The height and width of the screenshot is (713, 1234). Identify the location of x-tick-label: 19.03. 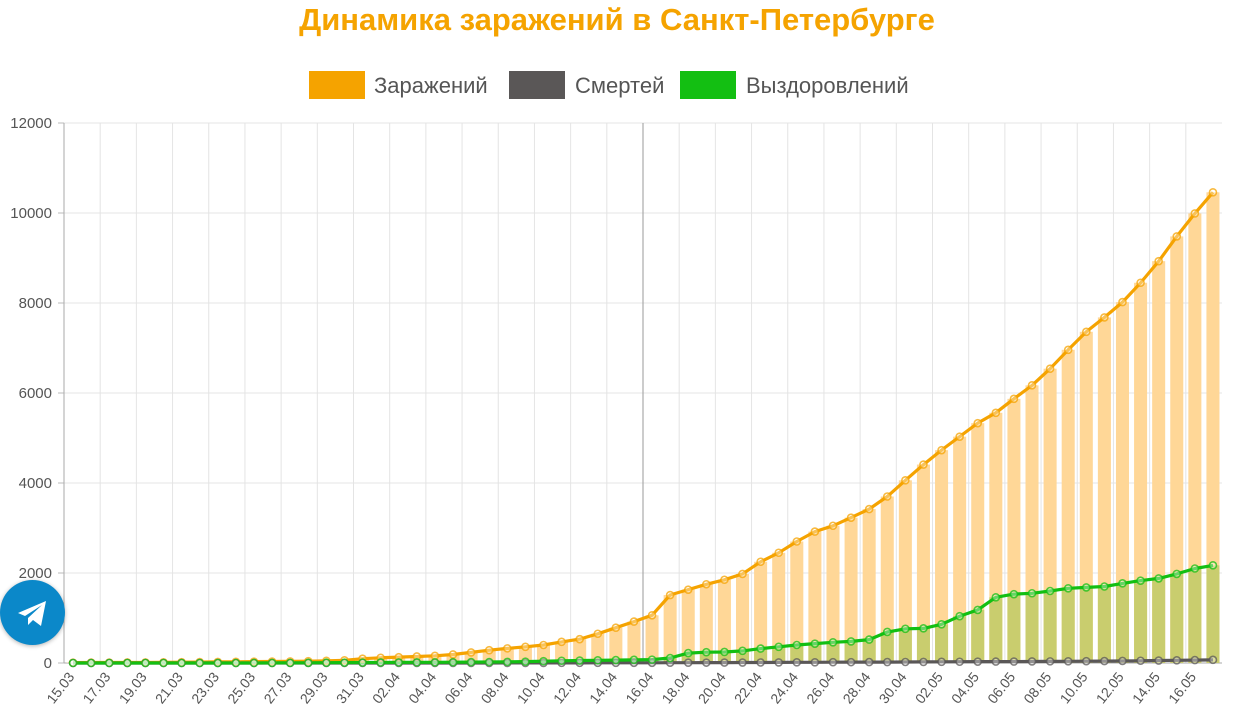
(133, 688).